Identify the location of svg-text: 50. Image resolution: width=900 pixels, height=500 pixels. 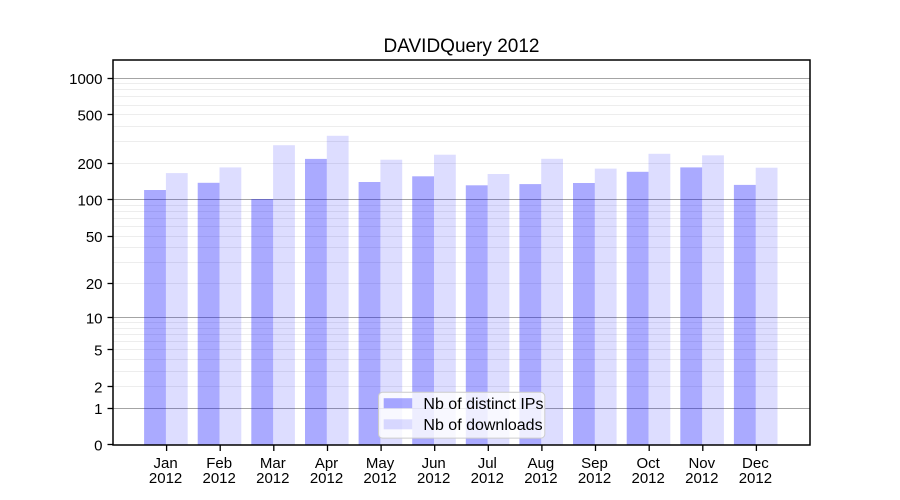
(94, 237).